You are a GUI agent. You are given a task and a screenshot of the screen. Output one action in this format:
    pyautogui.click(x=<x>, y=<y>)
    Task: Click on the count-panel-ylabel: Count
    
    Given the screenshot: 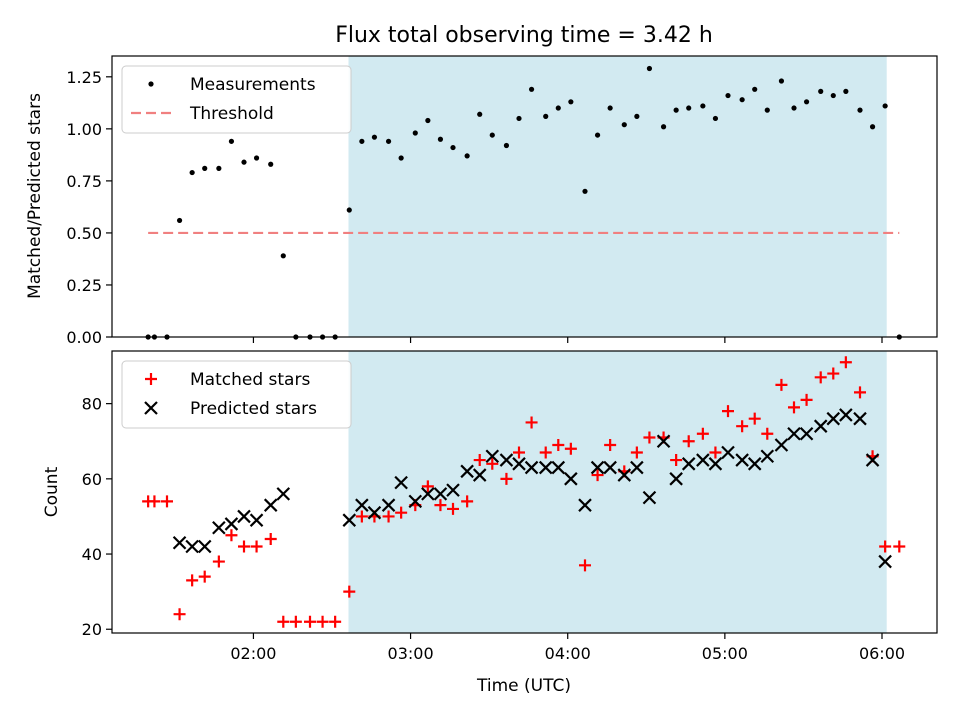 What is the action you would take?
    pyautogui.click(x=52, y=491)
    